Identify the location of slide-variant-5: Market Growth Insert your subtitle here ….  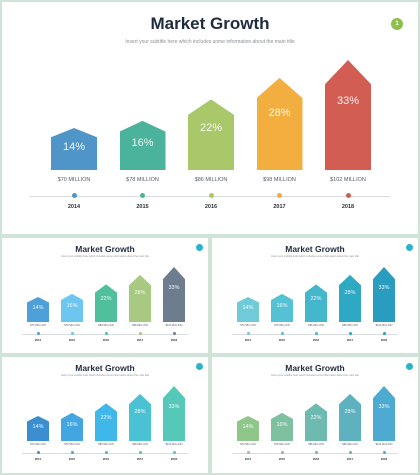
(315, 415).